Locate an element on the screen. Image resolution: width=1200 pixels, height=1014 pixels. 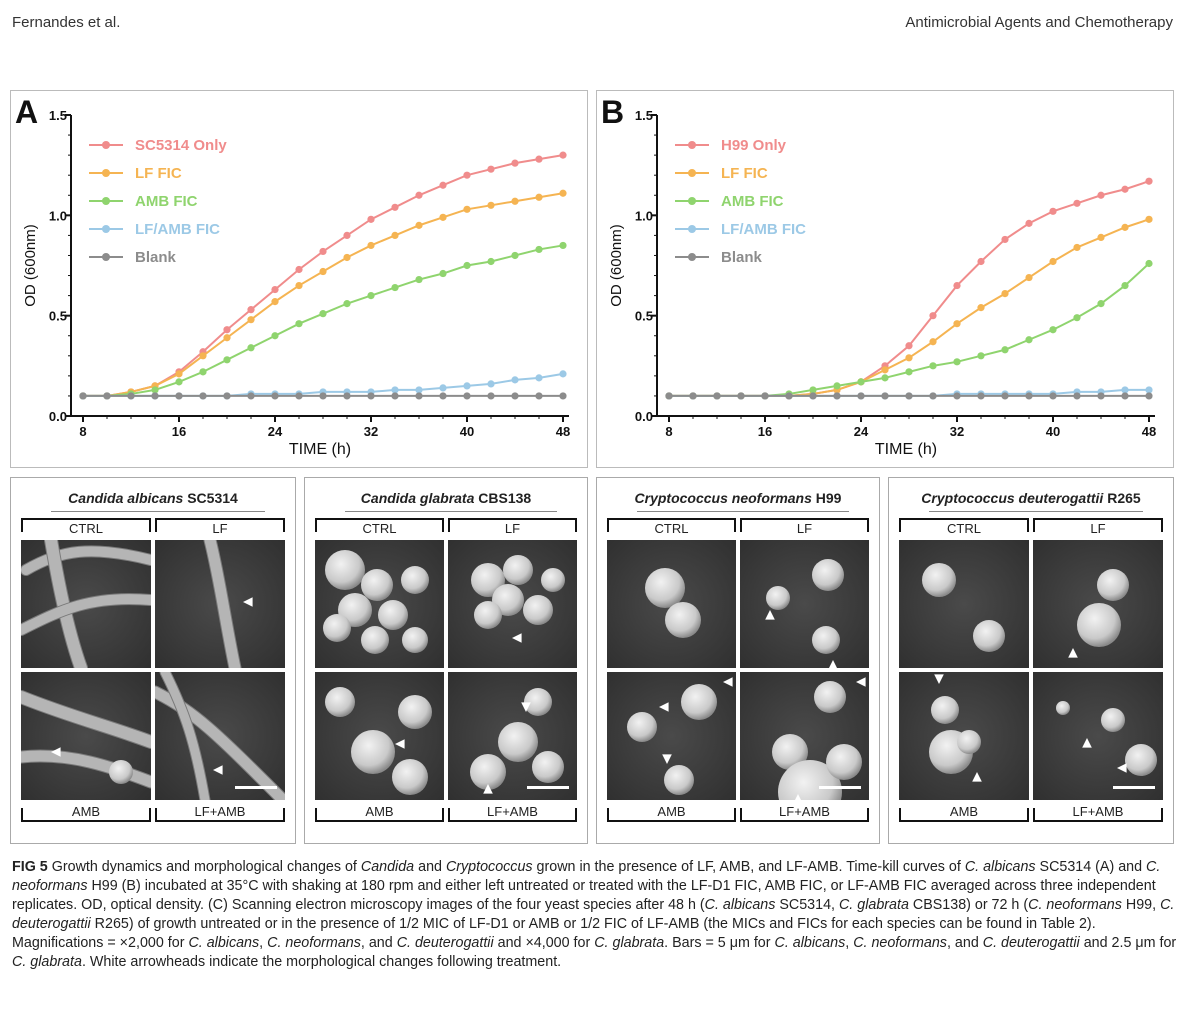
y-tick-label: 1.5 is located at coordinates (58, 115).